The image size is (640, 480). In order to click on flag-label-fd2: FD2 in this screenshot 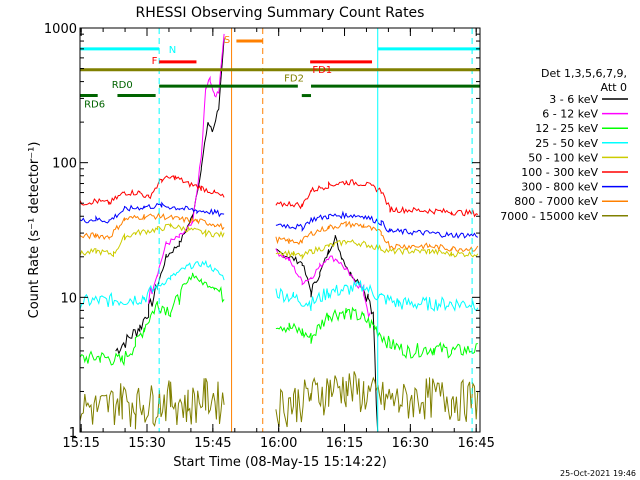, I will do `click(294, 79)`.